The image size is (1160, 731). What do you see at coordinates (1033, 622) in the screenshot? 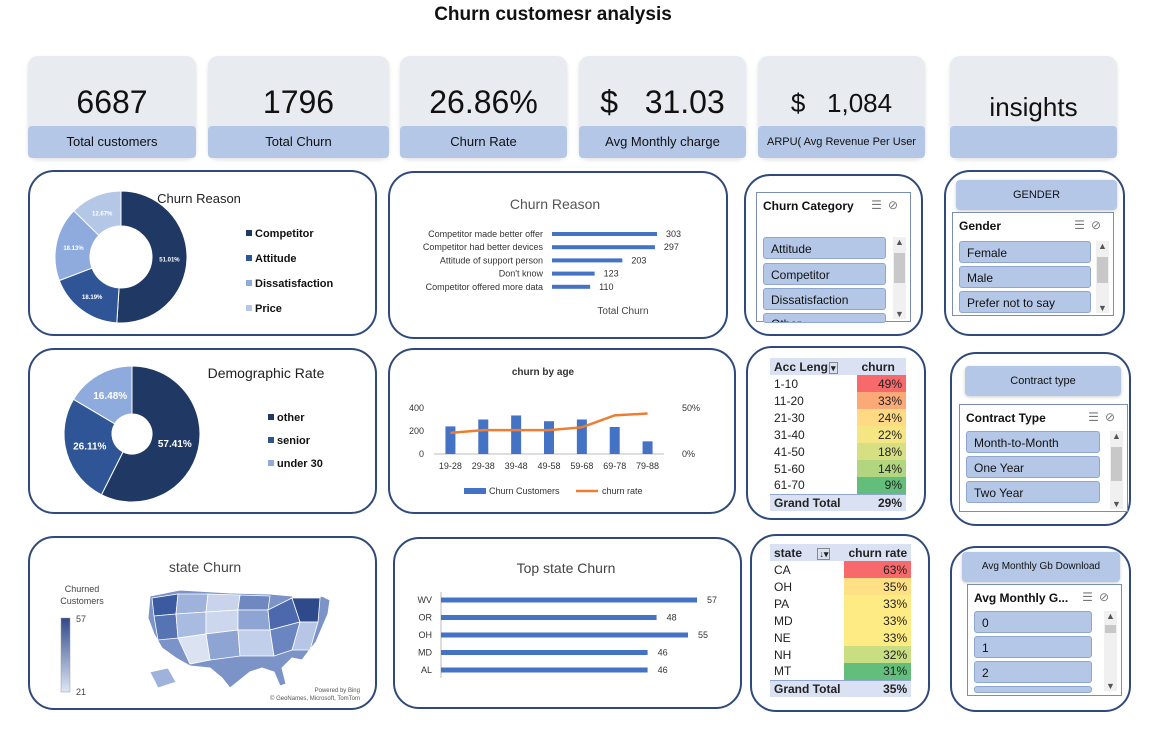
I see `slicer-item-0: 0` at bounding box center [1033, 622].